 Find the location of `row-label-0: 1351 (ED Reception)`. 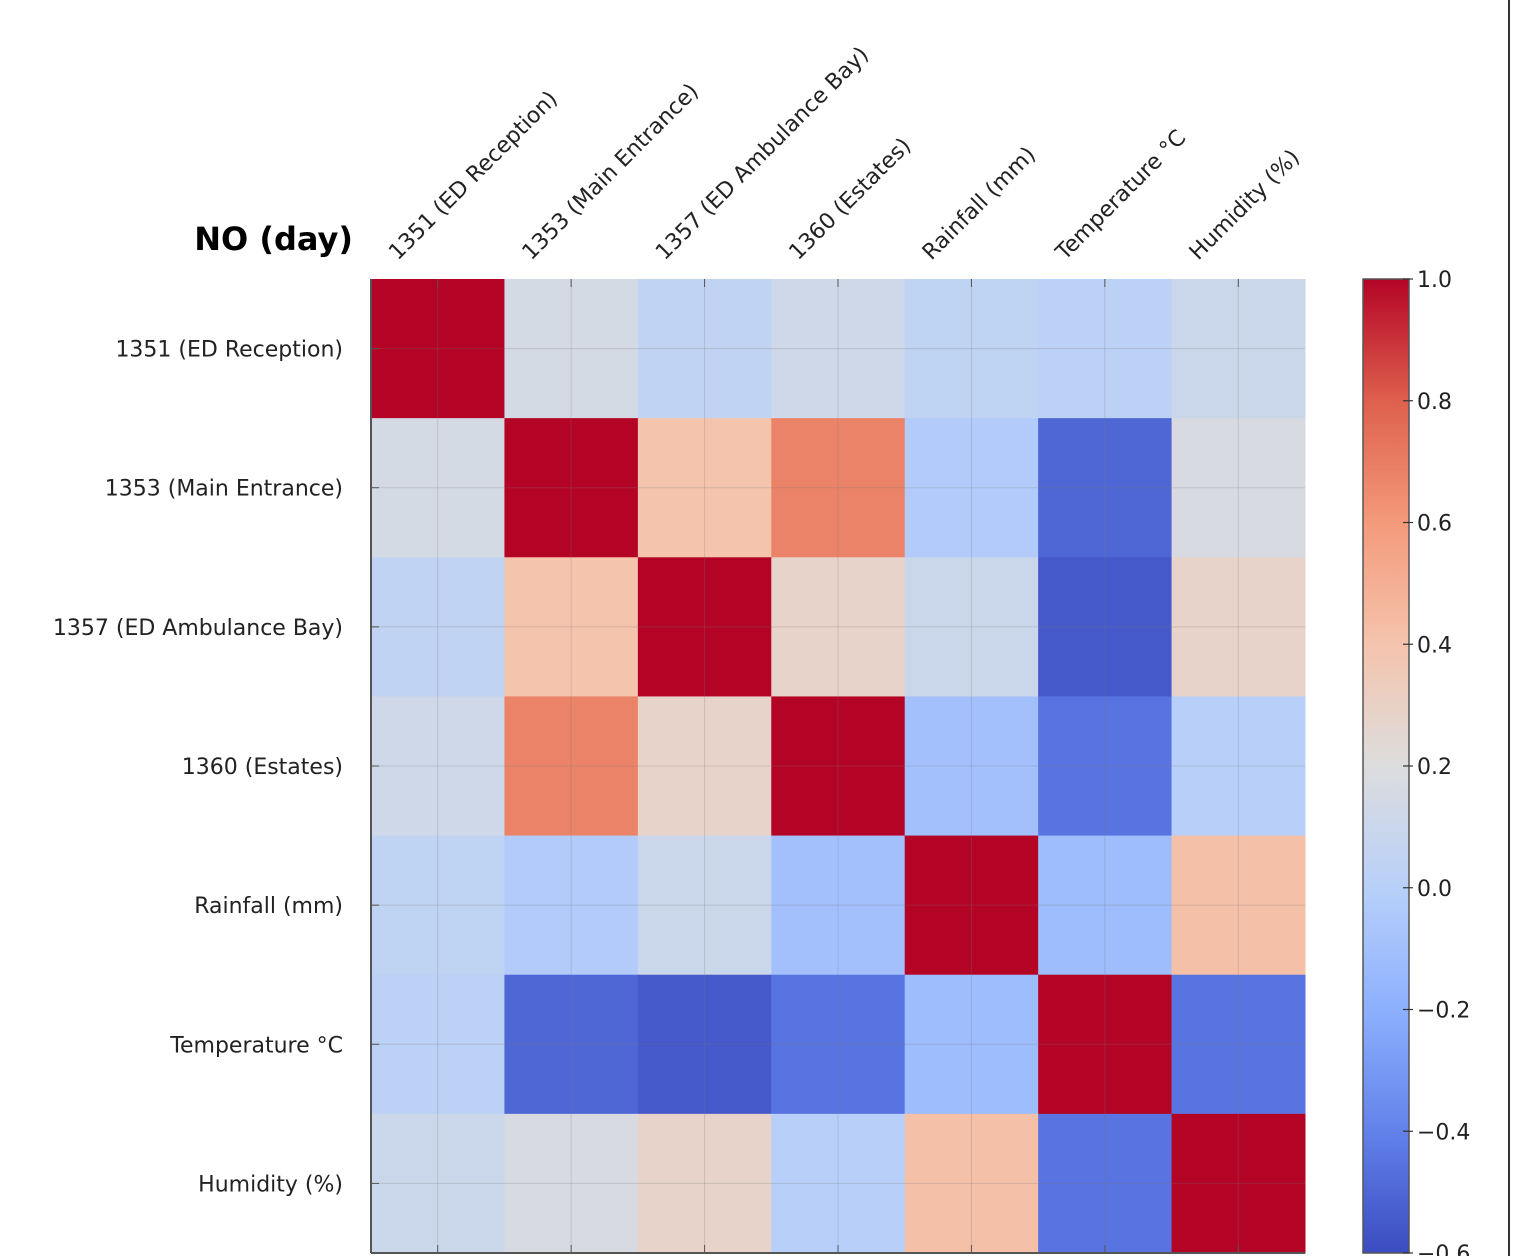

row-label-0: 1351 (ED Reception) is located at coordinates (229, 350).